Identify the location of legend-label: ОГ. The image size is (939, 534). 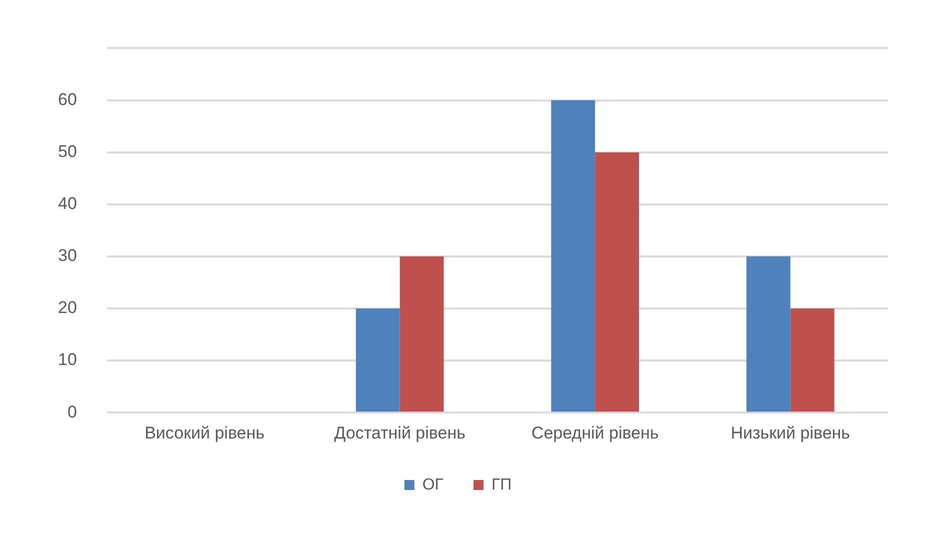
(433, 485).